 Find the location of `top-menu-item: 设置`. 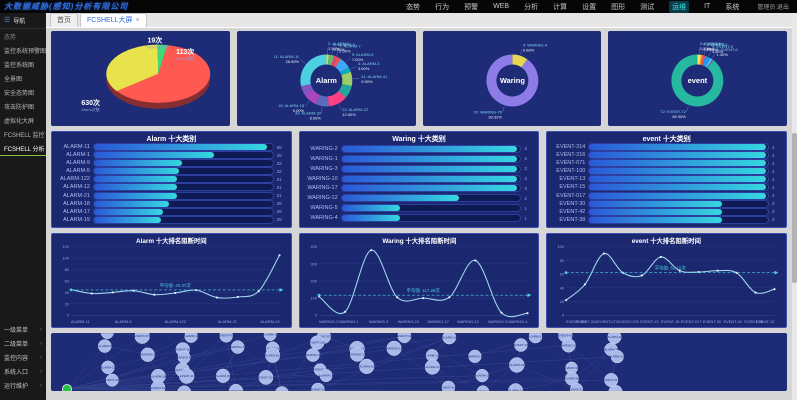

top-menu-item: 设置 is located at coordinates (589, 7).